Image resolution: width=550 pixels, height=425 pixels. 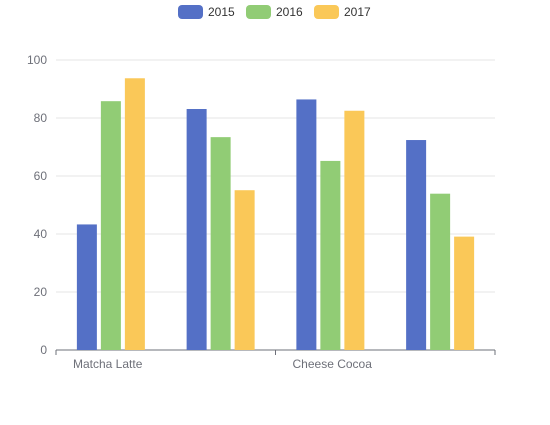 What do you see at coordinates (221, 12) in the screenshot?
I see `legend-label: 2015` at bounding box center [221, 12].